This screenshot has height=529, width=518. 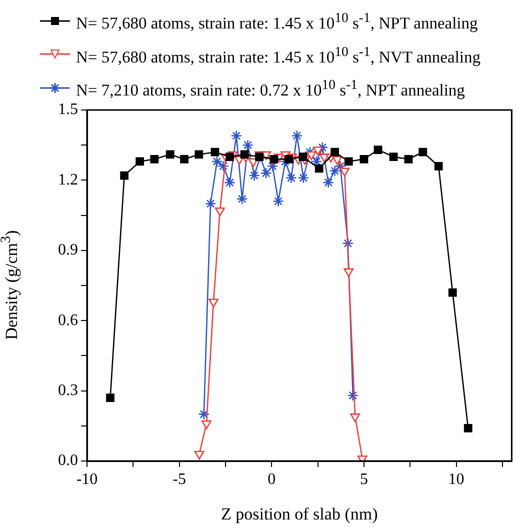 What do you see at coordinates (277, 21) in the screenshot?
I see `legend-label: N= 57,680 atoms, strain rate: 1.45 x 10$^{10}$ s$^{-1}$, NPT annealing` at bounding box center [277, 21].